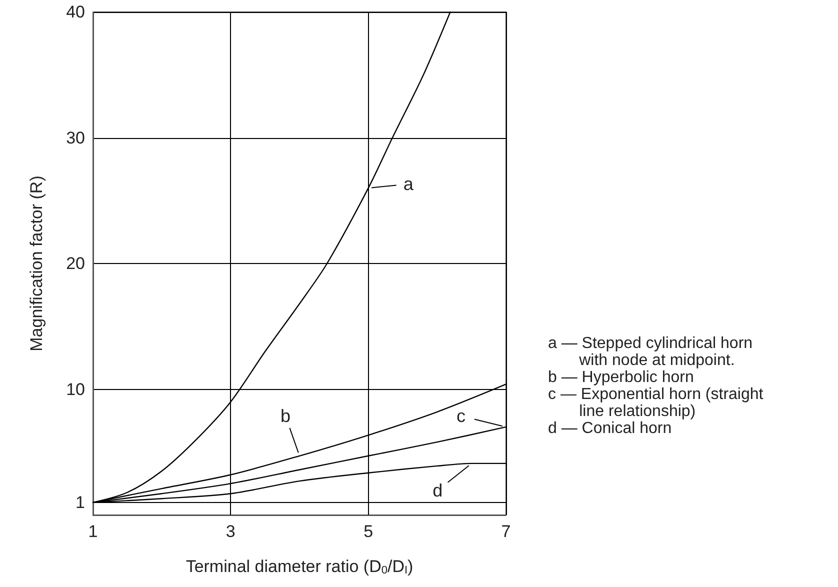  What do you see at coordinates (506, 531) in the screenshot?
I see `x-tick-label: 7` at bounding box center [506, 531].